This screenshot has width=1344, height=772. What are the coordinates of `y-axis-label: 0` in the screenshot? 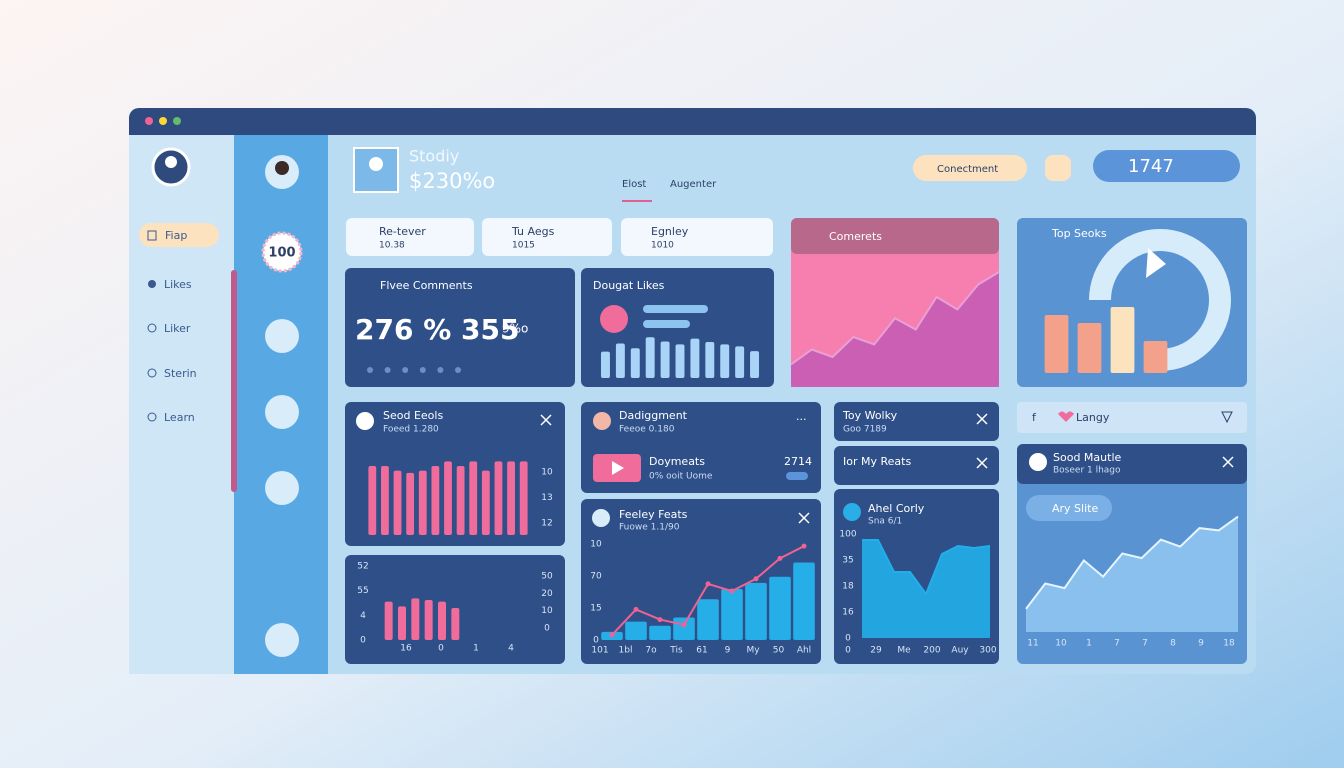 It's located at (848, 639).